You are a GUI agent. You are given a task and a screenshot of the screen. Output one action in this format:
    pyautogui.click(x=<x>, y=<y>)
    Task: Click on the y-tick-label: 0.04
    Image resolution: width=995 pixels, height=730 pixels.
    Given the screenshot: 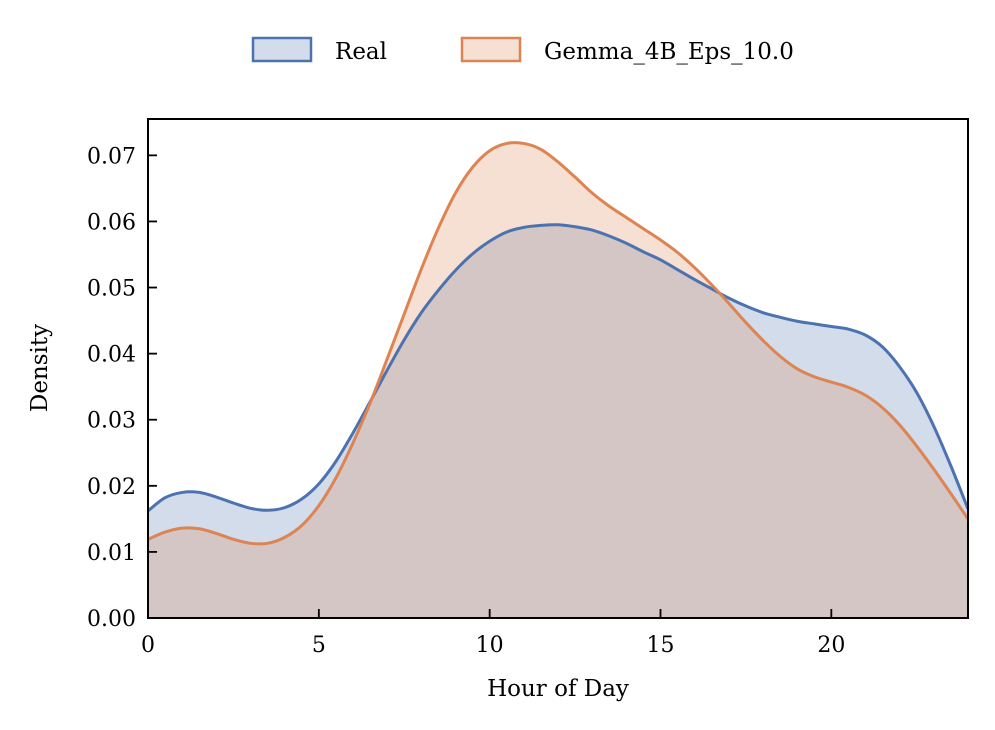 What is the action you would take?
    pyautogui.click(x=111, y=355)
    